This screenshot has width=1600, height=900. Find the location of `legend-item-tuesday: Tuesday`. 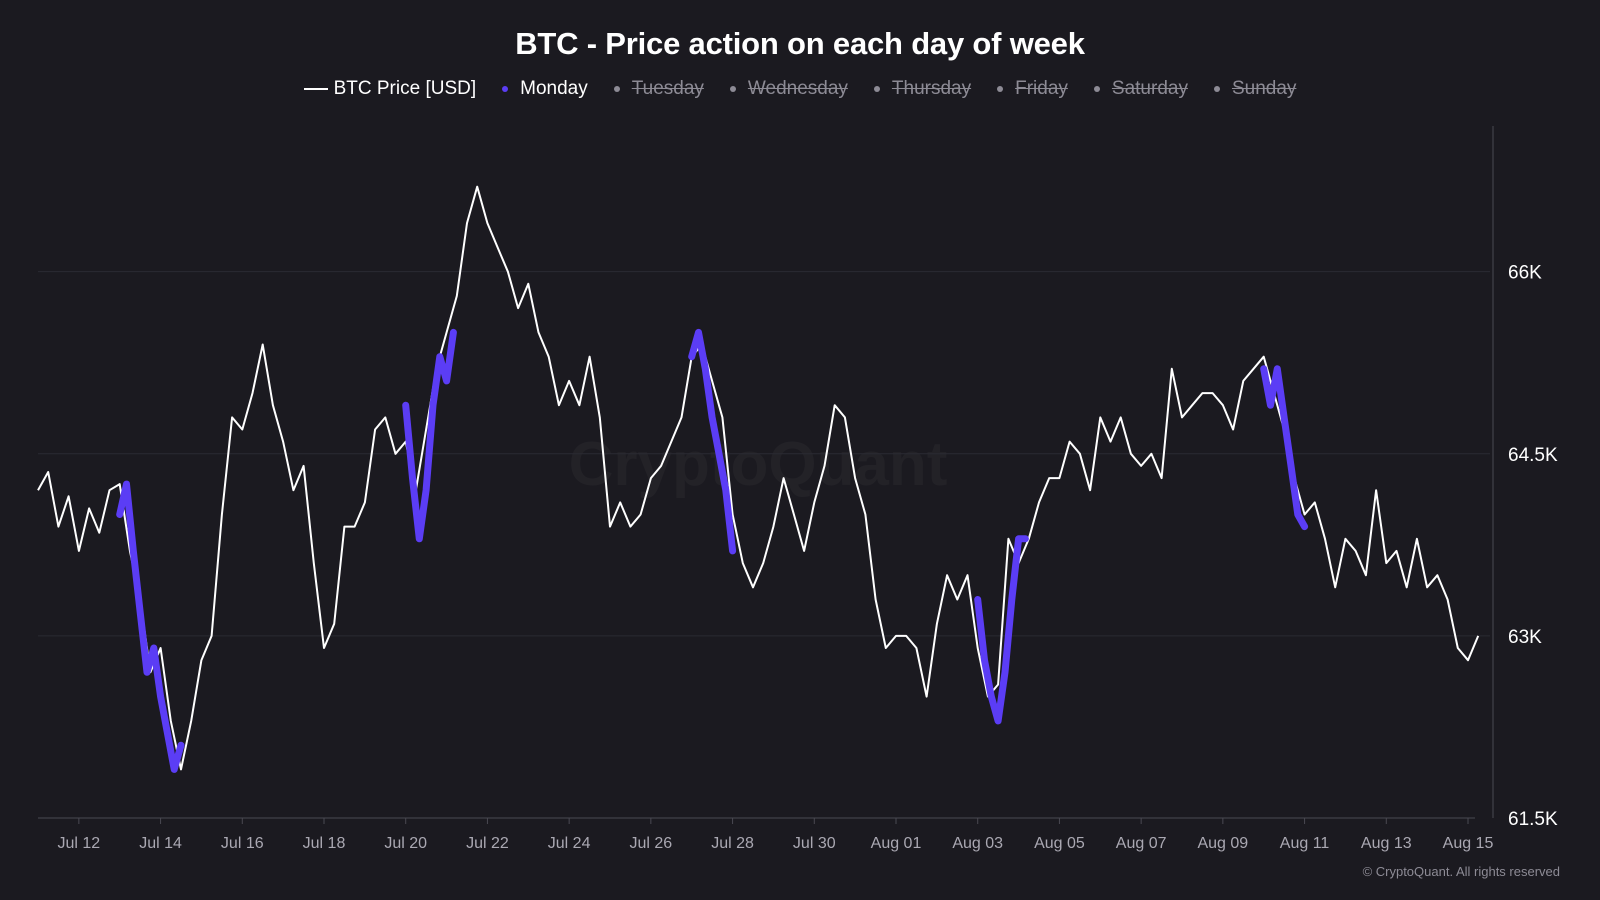

legend-item-tuesday: Tuesday is located at coordinates (658, 89).